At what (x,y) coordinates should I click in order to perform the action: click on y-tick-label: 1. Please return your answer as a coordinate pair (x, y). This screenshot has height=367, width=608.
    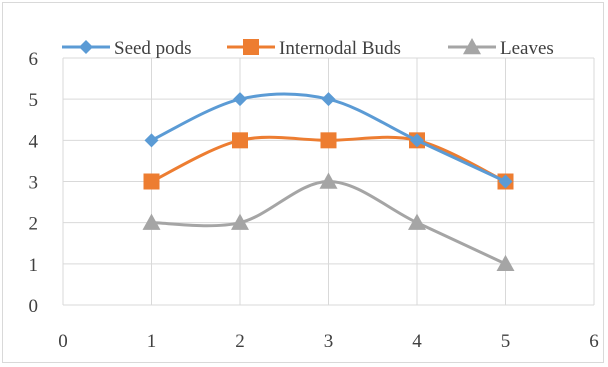
    Looking at the image, I should click on (34, 265).